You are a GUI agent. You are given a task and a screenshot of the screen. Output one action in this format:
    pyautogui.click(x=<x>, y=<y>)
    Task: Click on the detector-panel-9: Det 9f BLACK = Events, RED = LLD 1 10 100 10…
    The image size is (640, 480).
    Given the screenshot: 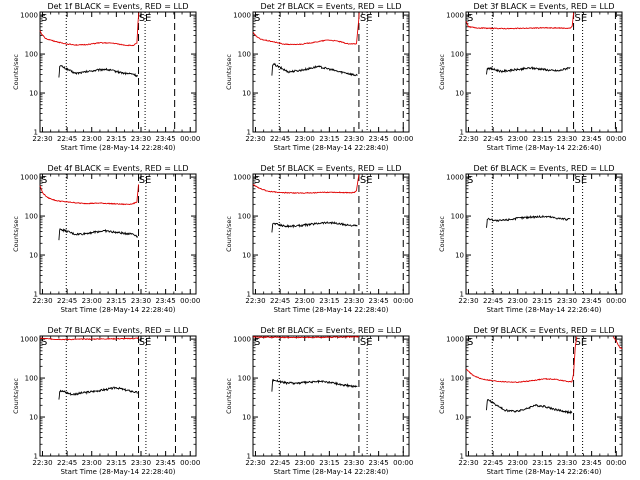 What is the action you would take?
    pyautogui.click(x=532, y=401)
    